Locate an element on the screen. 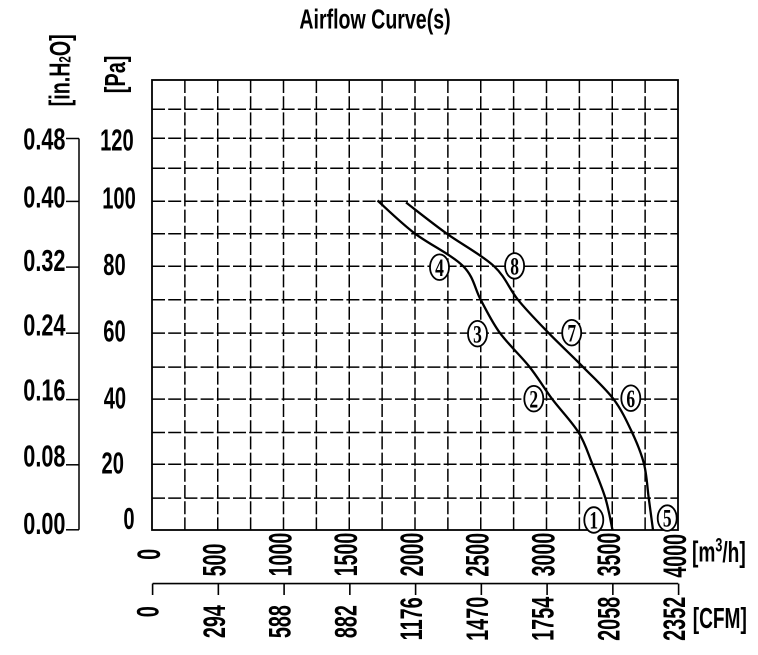  svg-text: 0.08 is located at coordinates (44, 456).